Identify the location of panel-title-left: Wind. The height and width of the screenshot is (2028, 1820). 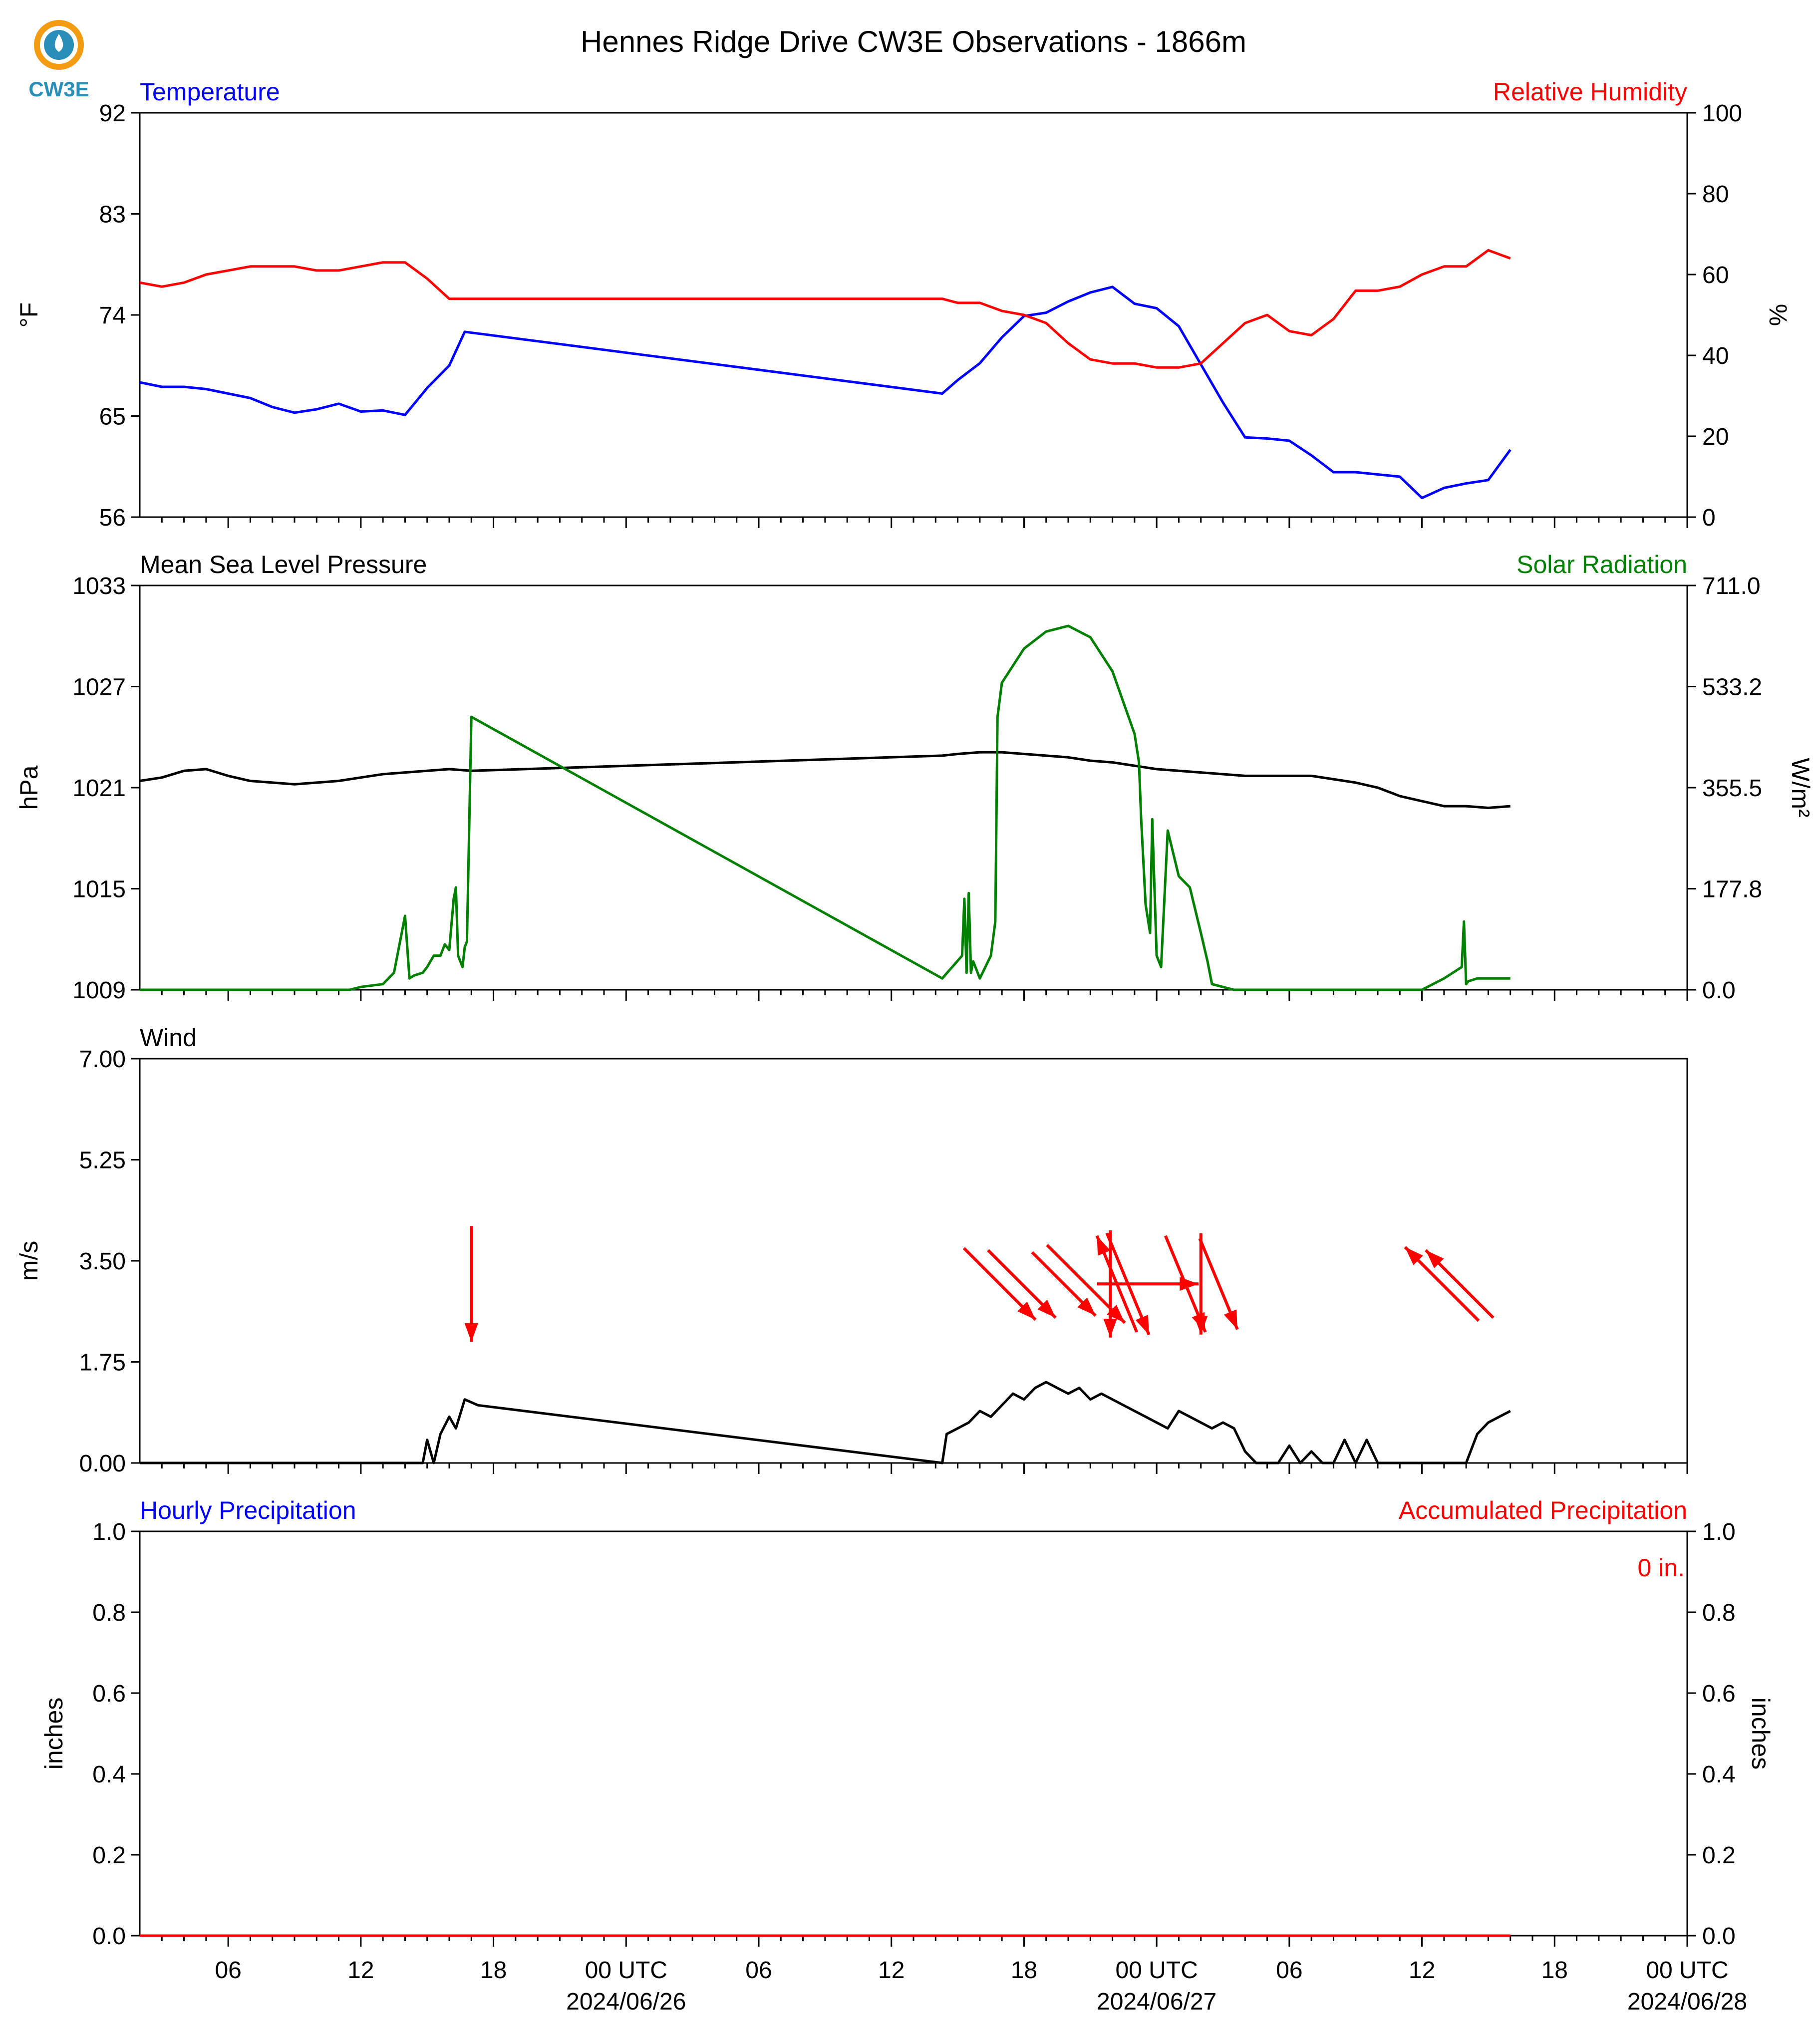
(168, 1038).